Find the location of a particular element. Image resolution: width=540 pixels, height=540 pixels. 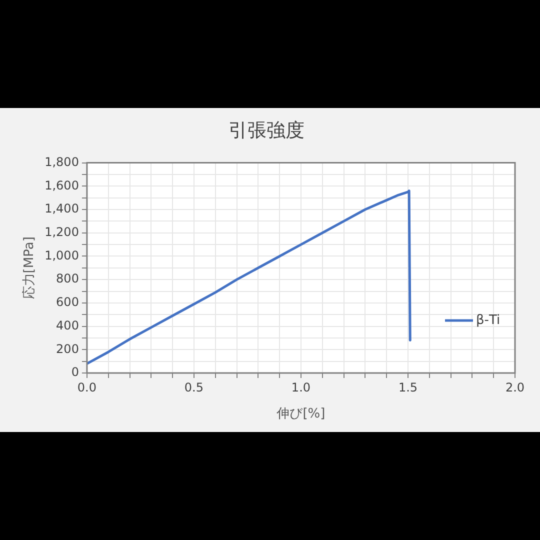

x-tick-label: 0.0 is located at coordinates (86, 387).